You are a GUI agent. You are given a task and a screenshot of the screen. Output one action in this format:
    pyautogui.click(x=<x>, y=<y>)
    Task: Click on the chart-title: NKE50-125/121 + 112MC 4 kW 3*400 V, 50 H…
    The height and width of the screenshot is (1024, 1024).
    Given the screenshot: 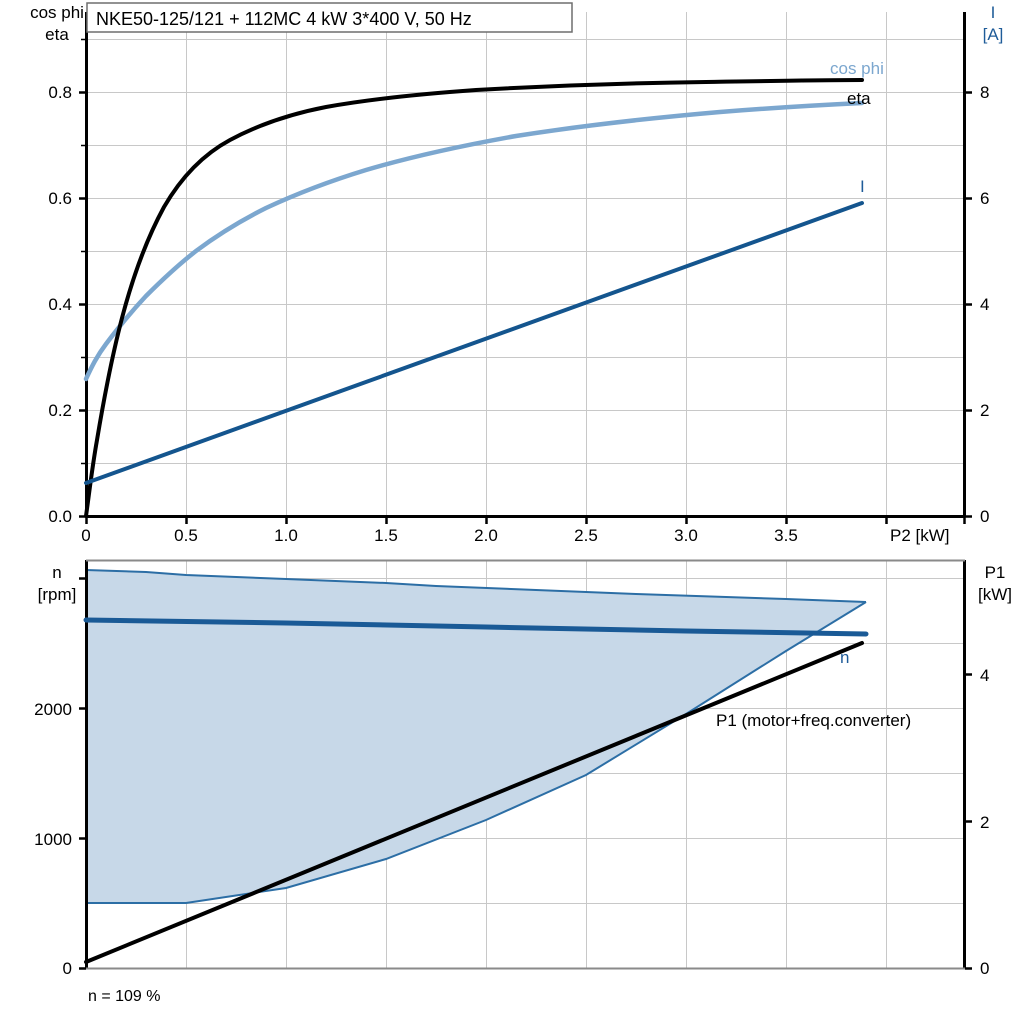 What is the action you would take?
    pyautogui.click(x=284, y=19)
    